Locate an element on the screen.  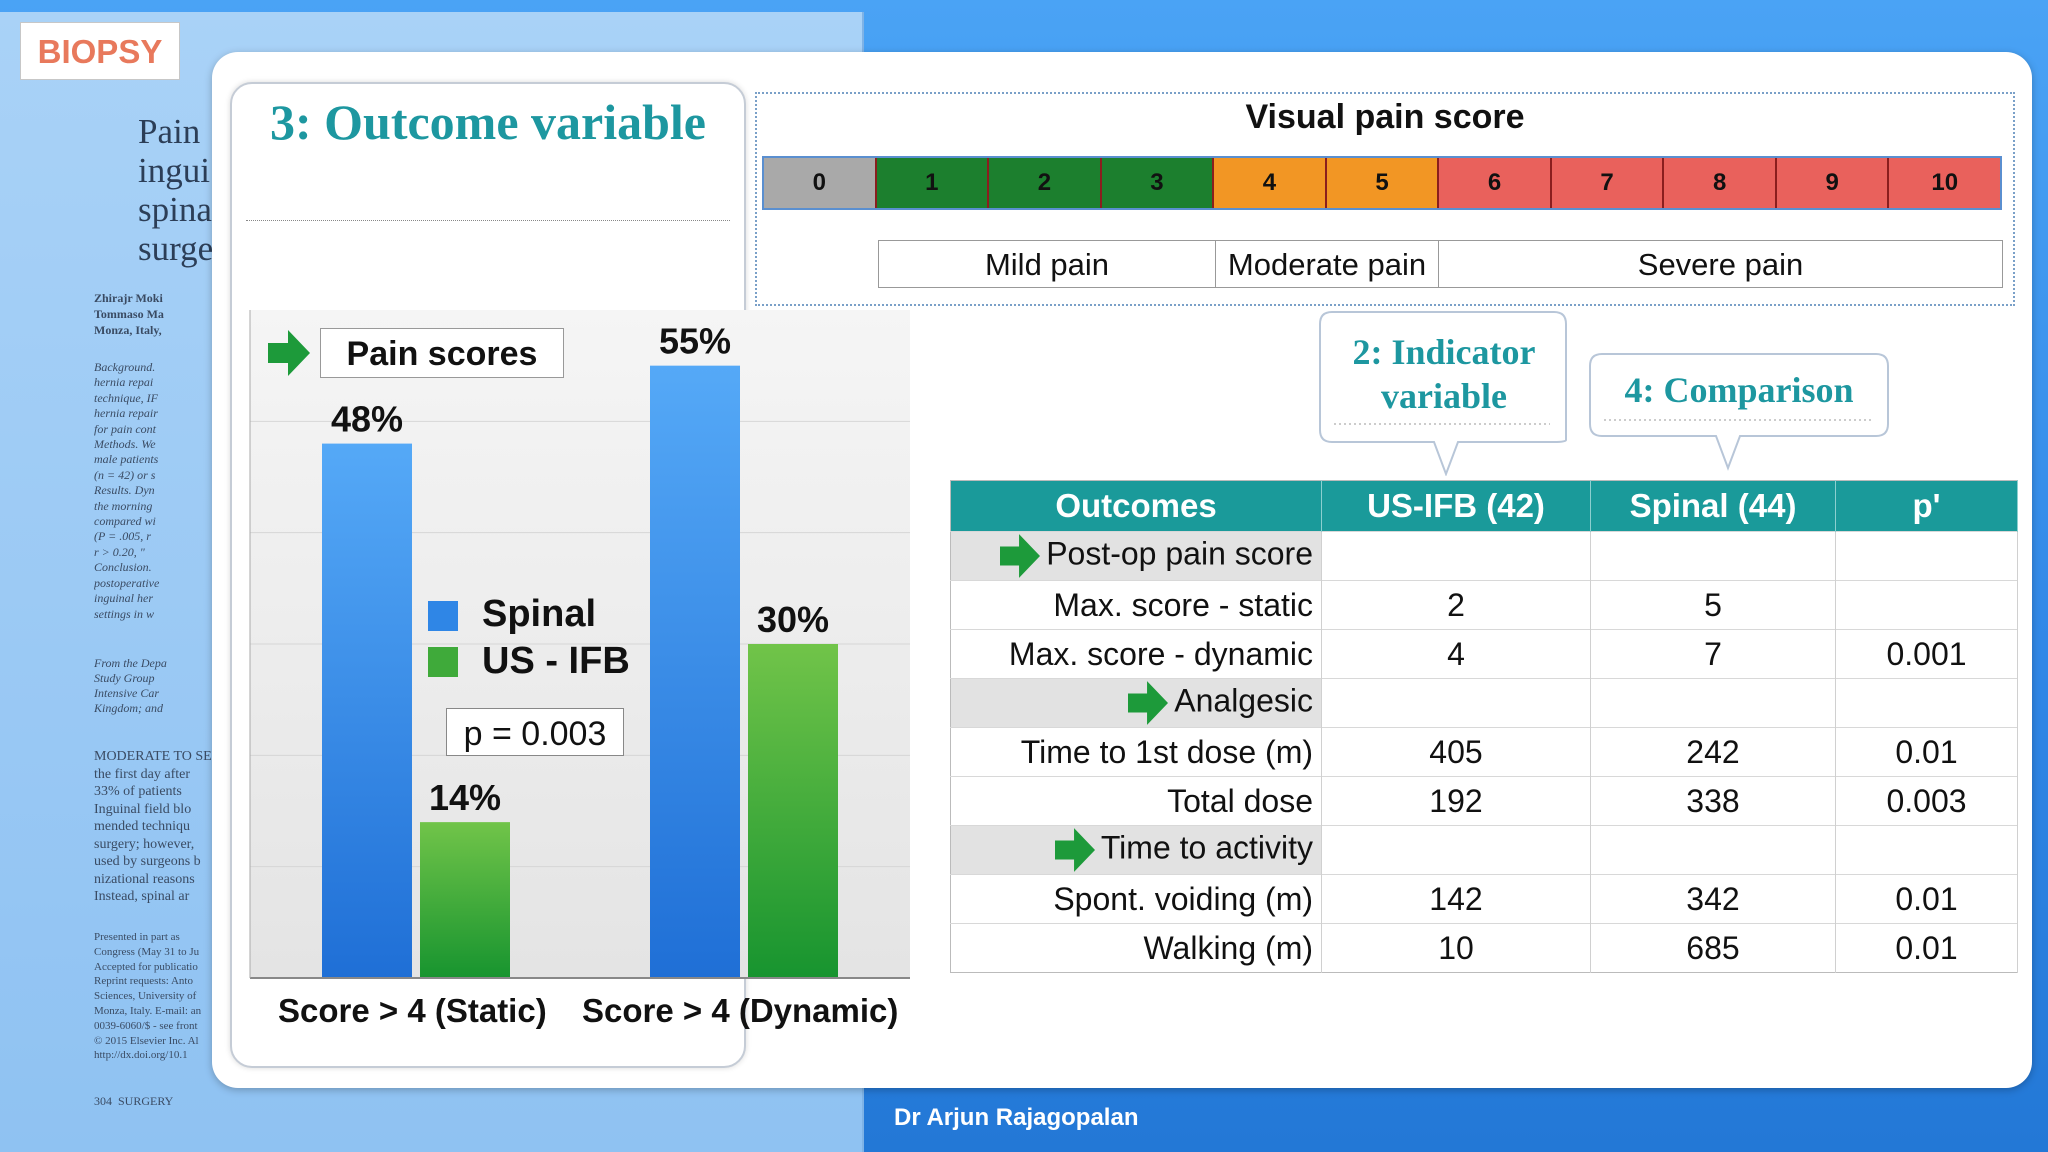
cell-spinal: 338 is located at coordinates (1713, 801).